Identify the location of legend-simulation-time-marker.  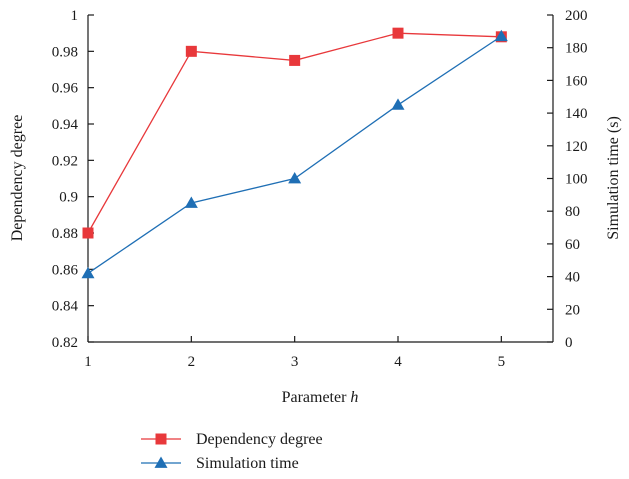
(161, 462).